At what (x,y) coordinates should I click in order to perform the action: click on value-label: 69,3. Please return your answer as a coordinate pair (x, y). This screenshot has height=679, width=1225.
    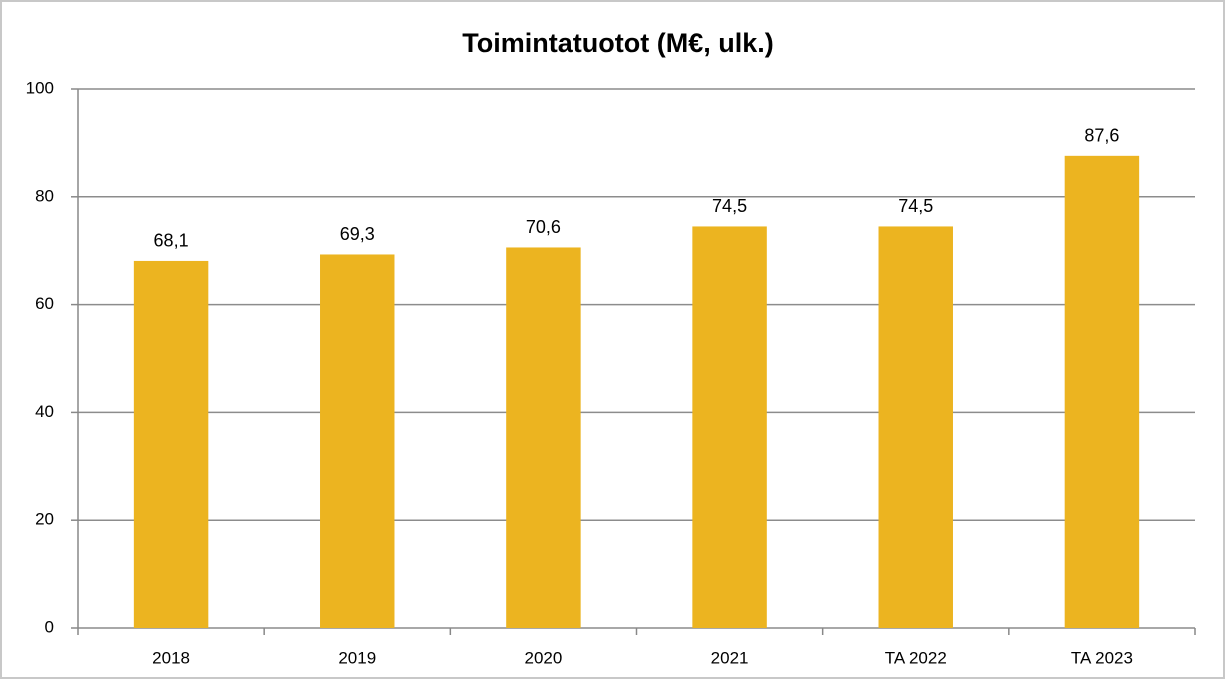
    Looking at the image, I should click on (357, 234).